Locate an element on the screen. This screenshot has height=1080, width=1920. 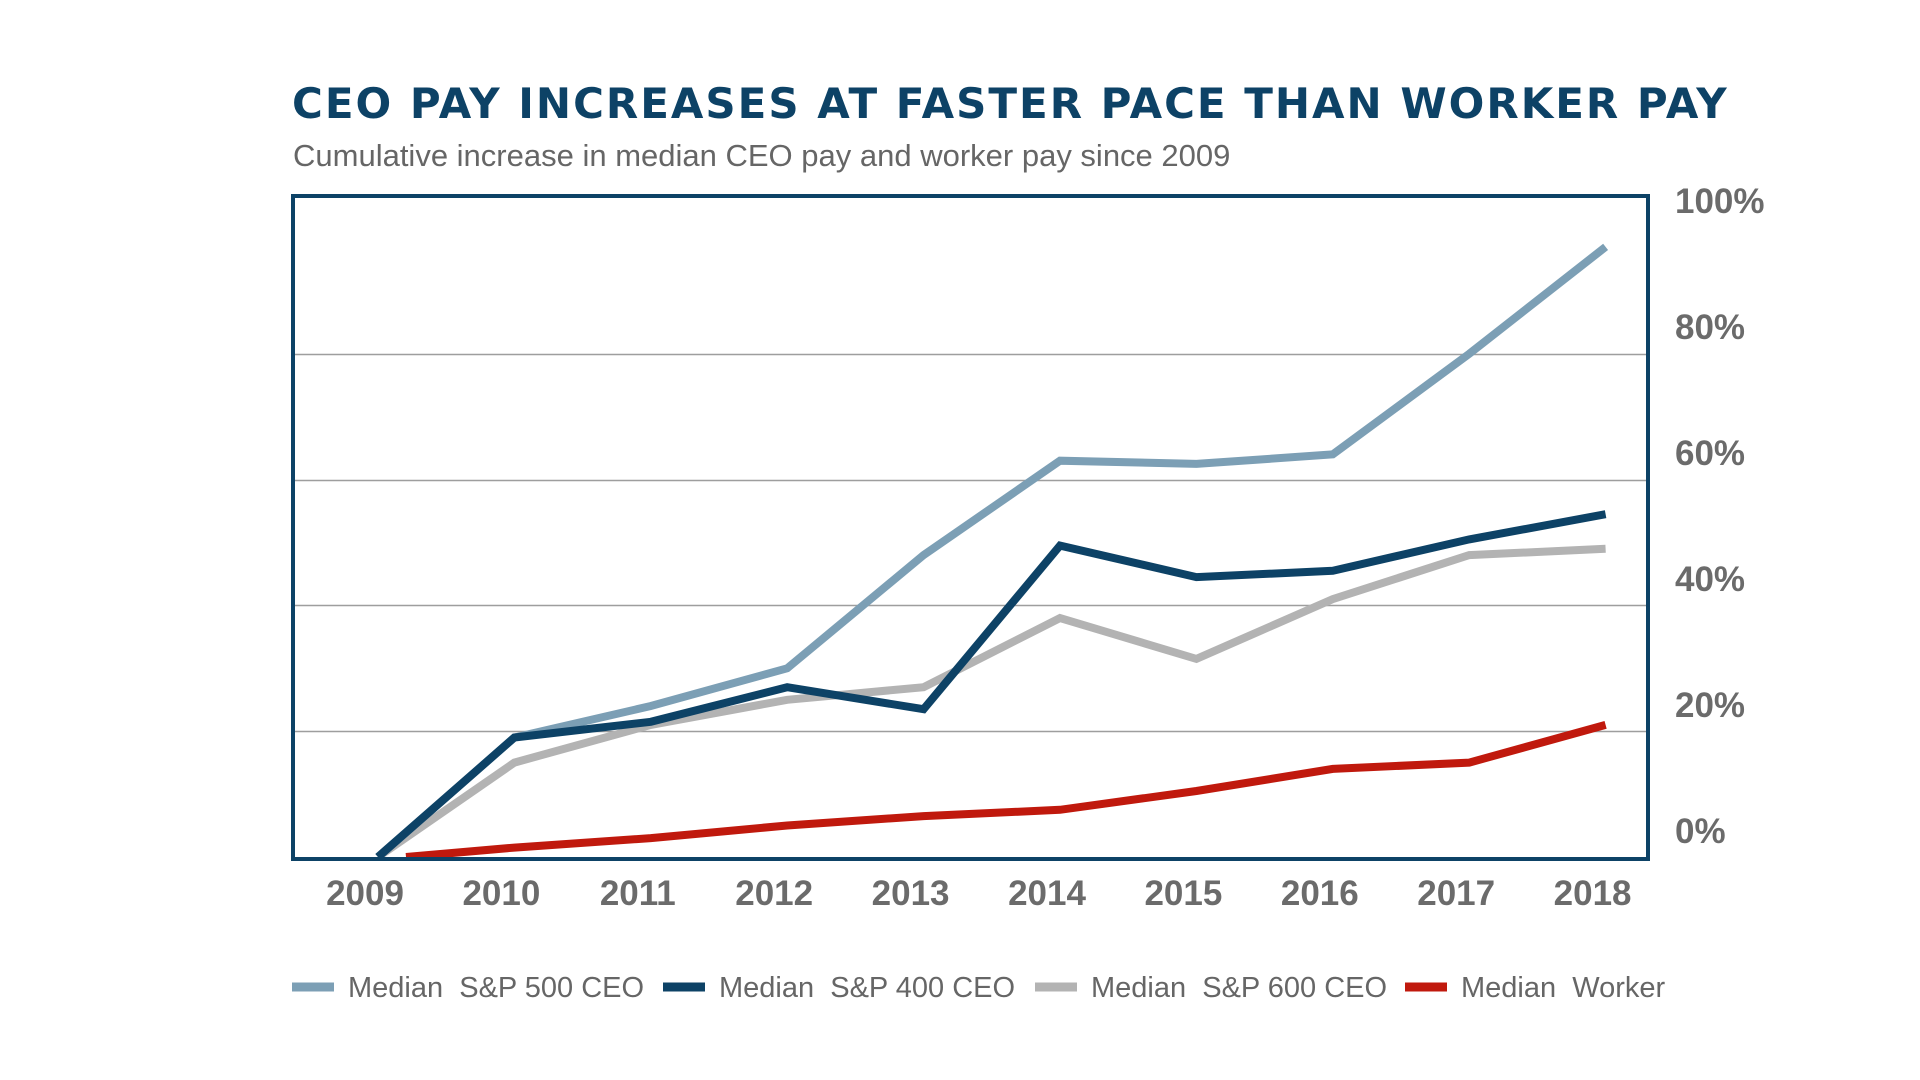
y-tick-label: 40% is located at coordinates (1710, 579).